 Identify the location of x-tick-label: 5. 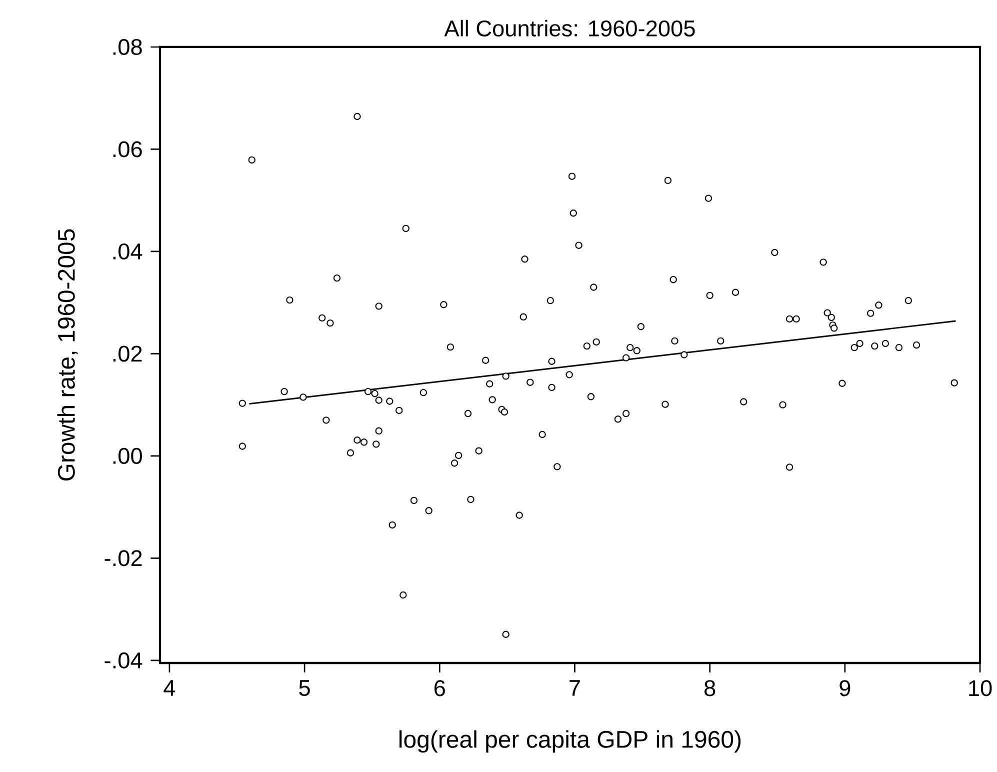
(304, 688).